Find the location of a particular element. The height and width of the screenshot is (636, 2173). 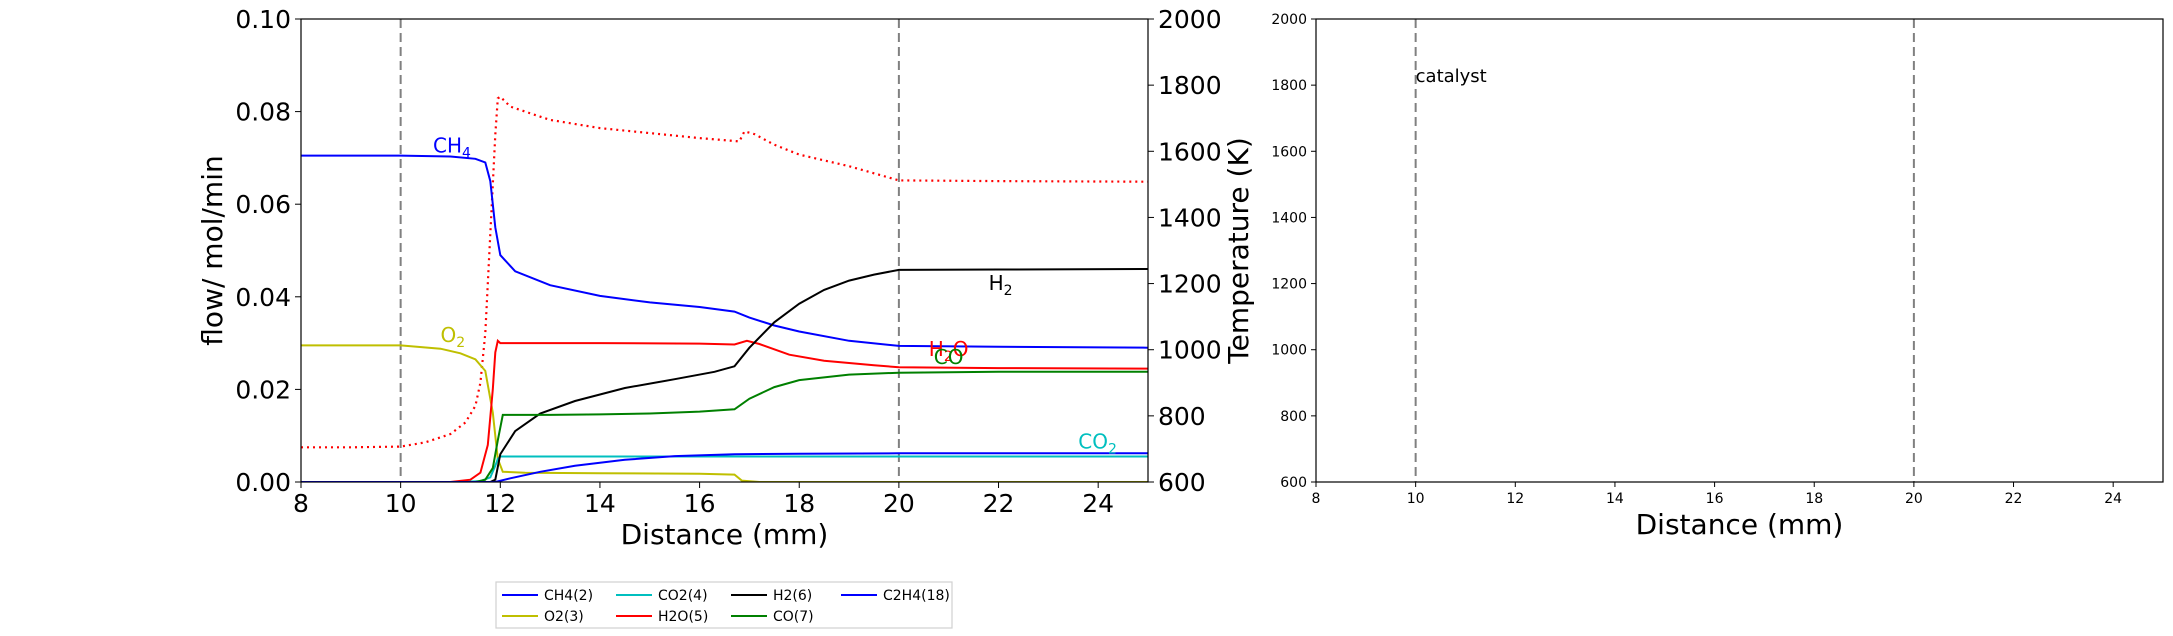

y-tick-label: 1200 is located at coordinates (1289, 285).